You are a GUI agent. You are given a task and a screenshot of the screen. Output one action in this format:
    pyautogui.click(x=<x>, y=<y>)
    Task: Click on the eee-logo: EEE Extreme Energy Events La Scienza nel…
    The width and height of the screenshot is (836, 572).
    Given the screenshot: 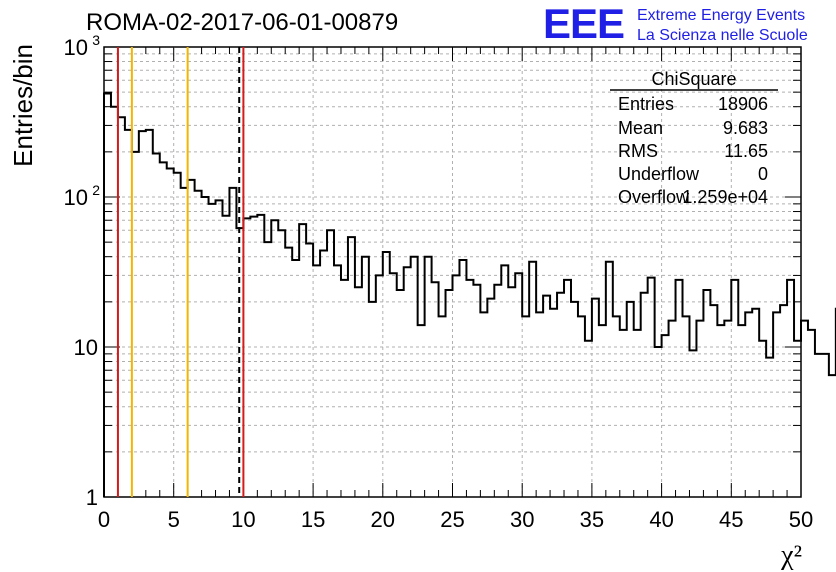 What is the action you would take?
    pyautogui.click(x=675, y=23)
    